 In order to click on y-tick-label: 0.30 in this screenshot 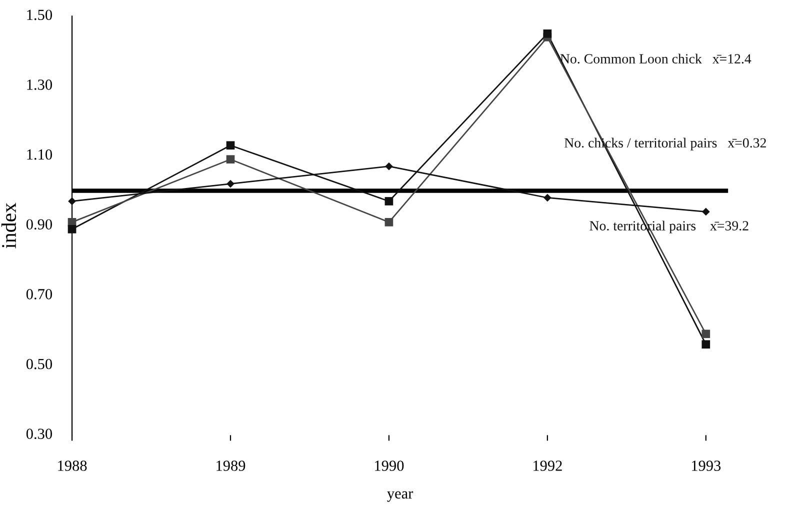, I will do `click(39, 434)`.